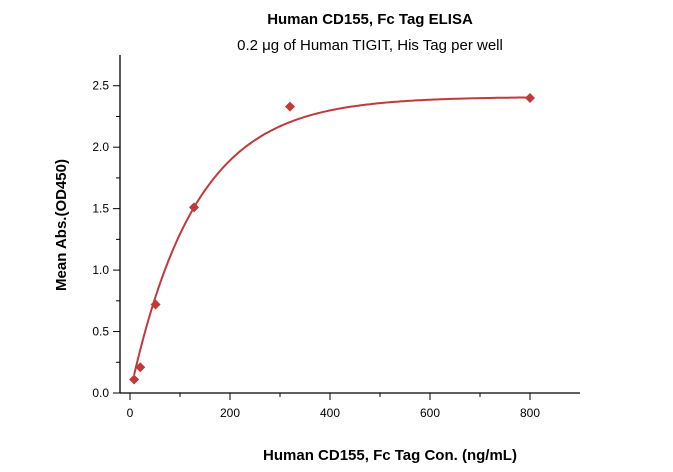 Image resolution: width=673 pixels, height=472 pixels. What do you see at coordinates (370, 19) in the screenshot?
I see `chart-title: Human CD155, Fc Tag ELISA` at bounding box center [370, 19].